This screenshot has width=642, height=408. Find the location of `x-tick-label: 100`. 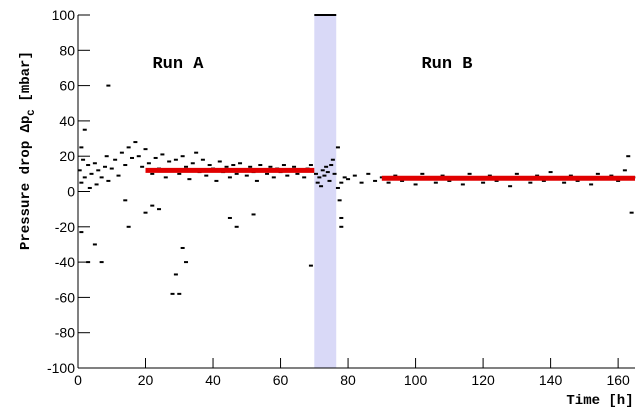

x-tick-label: 100 is located at coordinates (416, 380).